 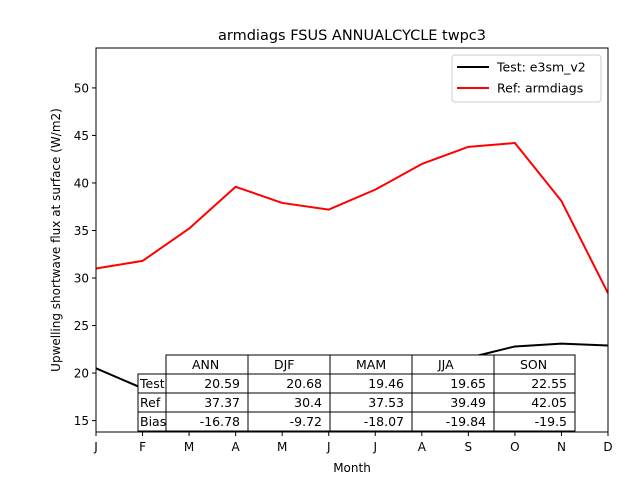 What do you see at coordinates (466, 421) in the screenshot?
I see `table-cell-value: -19.84` at bounding box center [466, 421].